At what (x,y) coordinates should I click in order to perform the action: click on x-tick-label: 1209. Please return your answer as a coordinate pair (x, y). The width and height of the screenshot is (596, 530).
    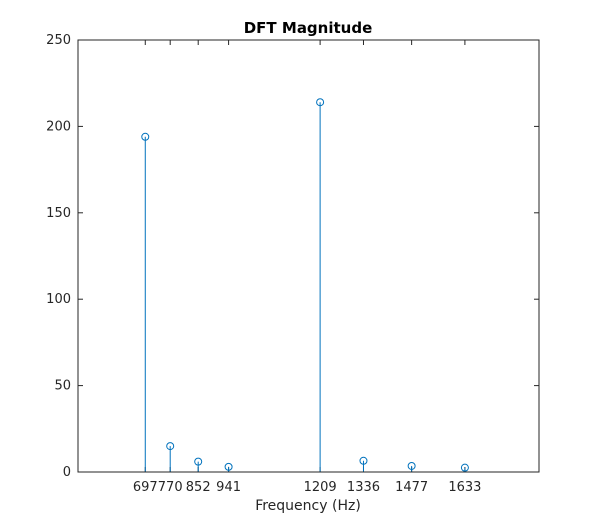
    Looking at the image, I should click on (320, 487).